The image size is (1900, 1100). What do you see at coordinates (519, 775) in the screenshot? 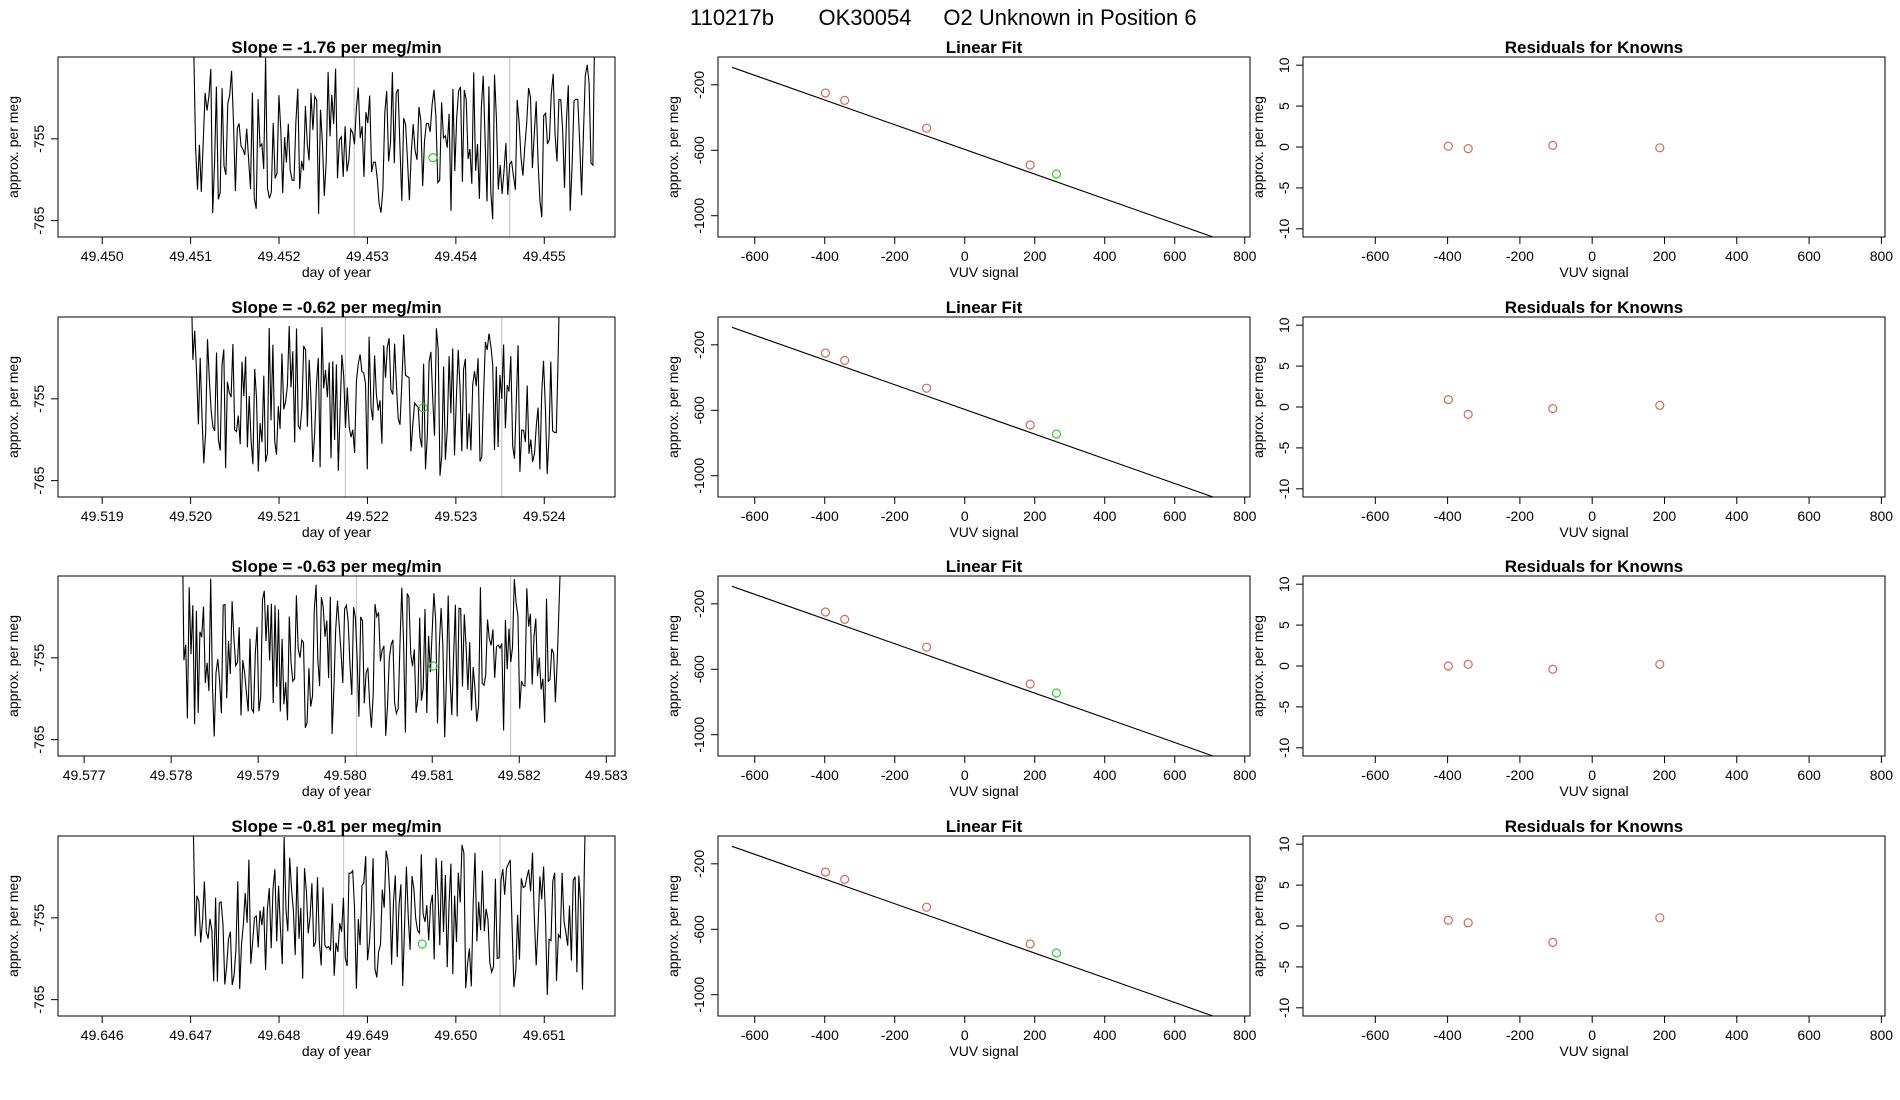
I see `x-tick-label: 49.582` at bounding box center [519, 775].